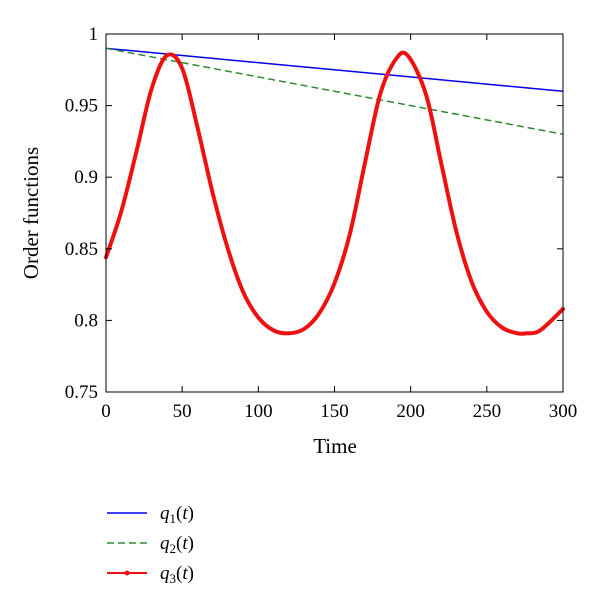  I want to click on y-tick-label: 0.9, so click(86, 177).